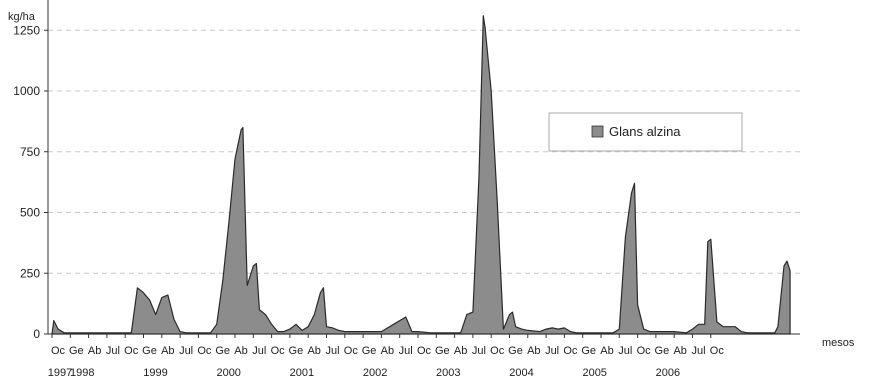  I want to click on year-label: 2005, so click(594, 373).